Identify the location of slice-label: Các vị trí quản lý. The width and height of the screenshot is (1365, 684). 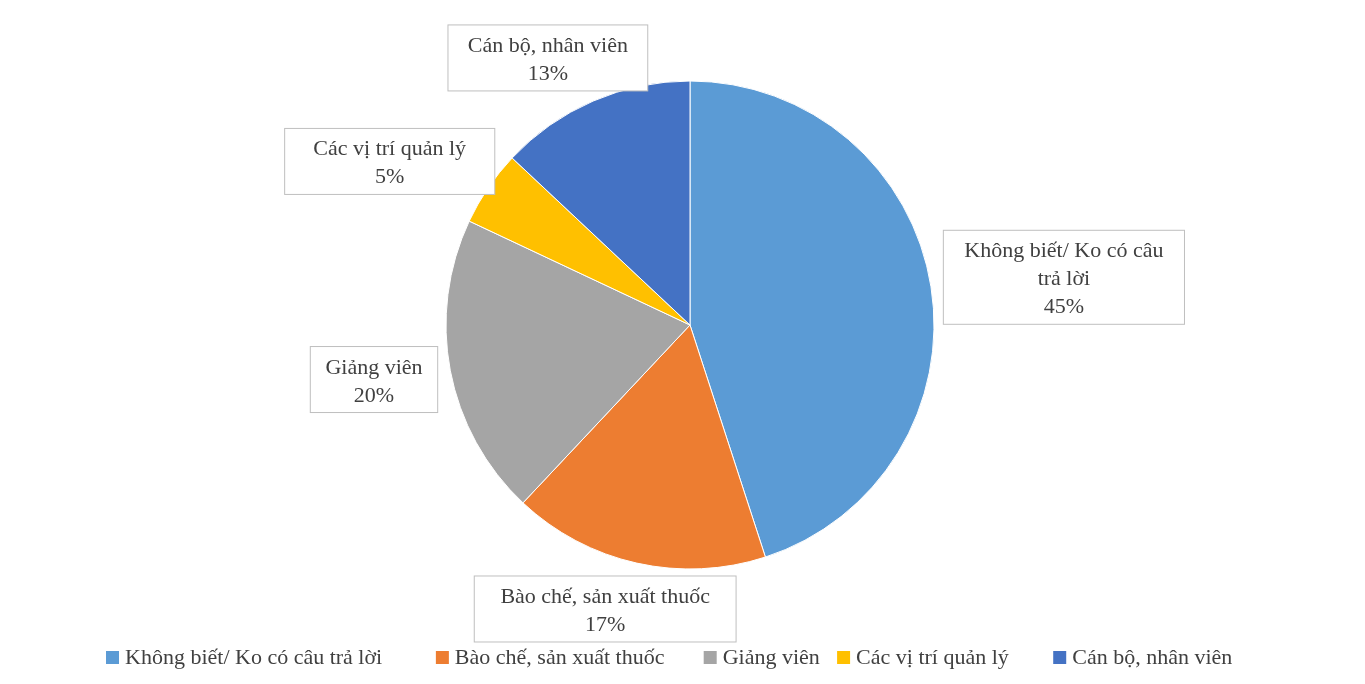
(390, 148).